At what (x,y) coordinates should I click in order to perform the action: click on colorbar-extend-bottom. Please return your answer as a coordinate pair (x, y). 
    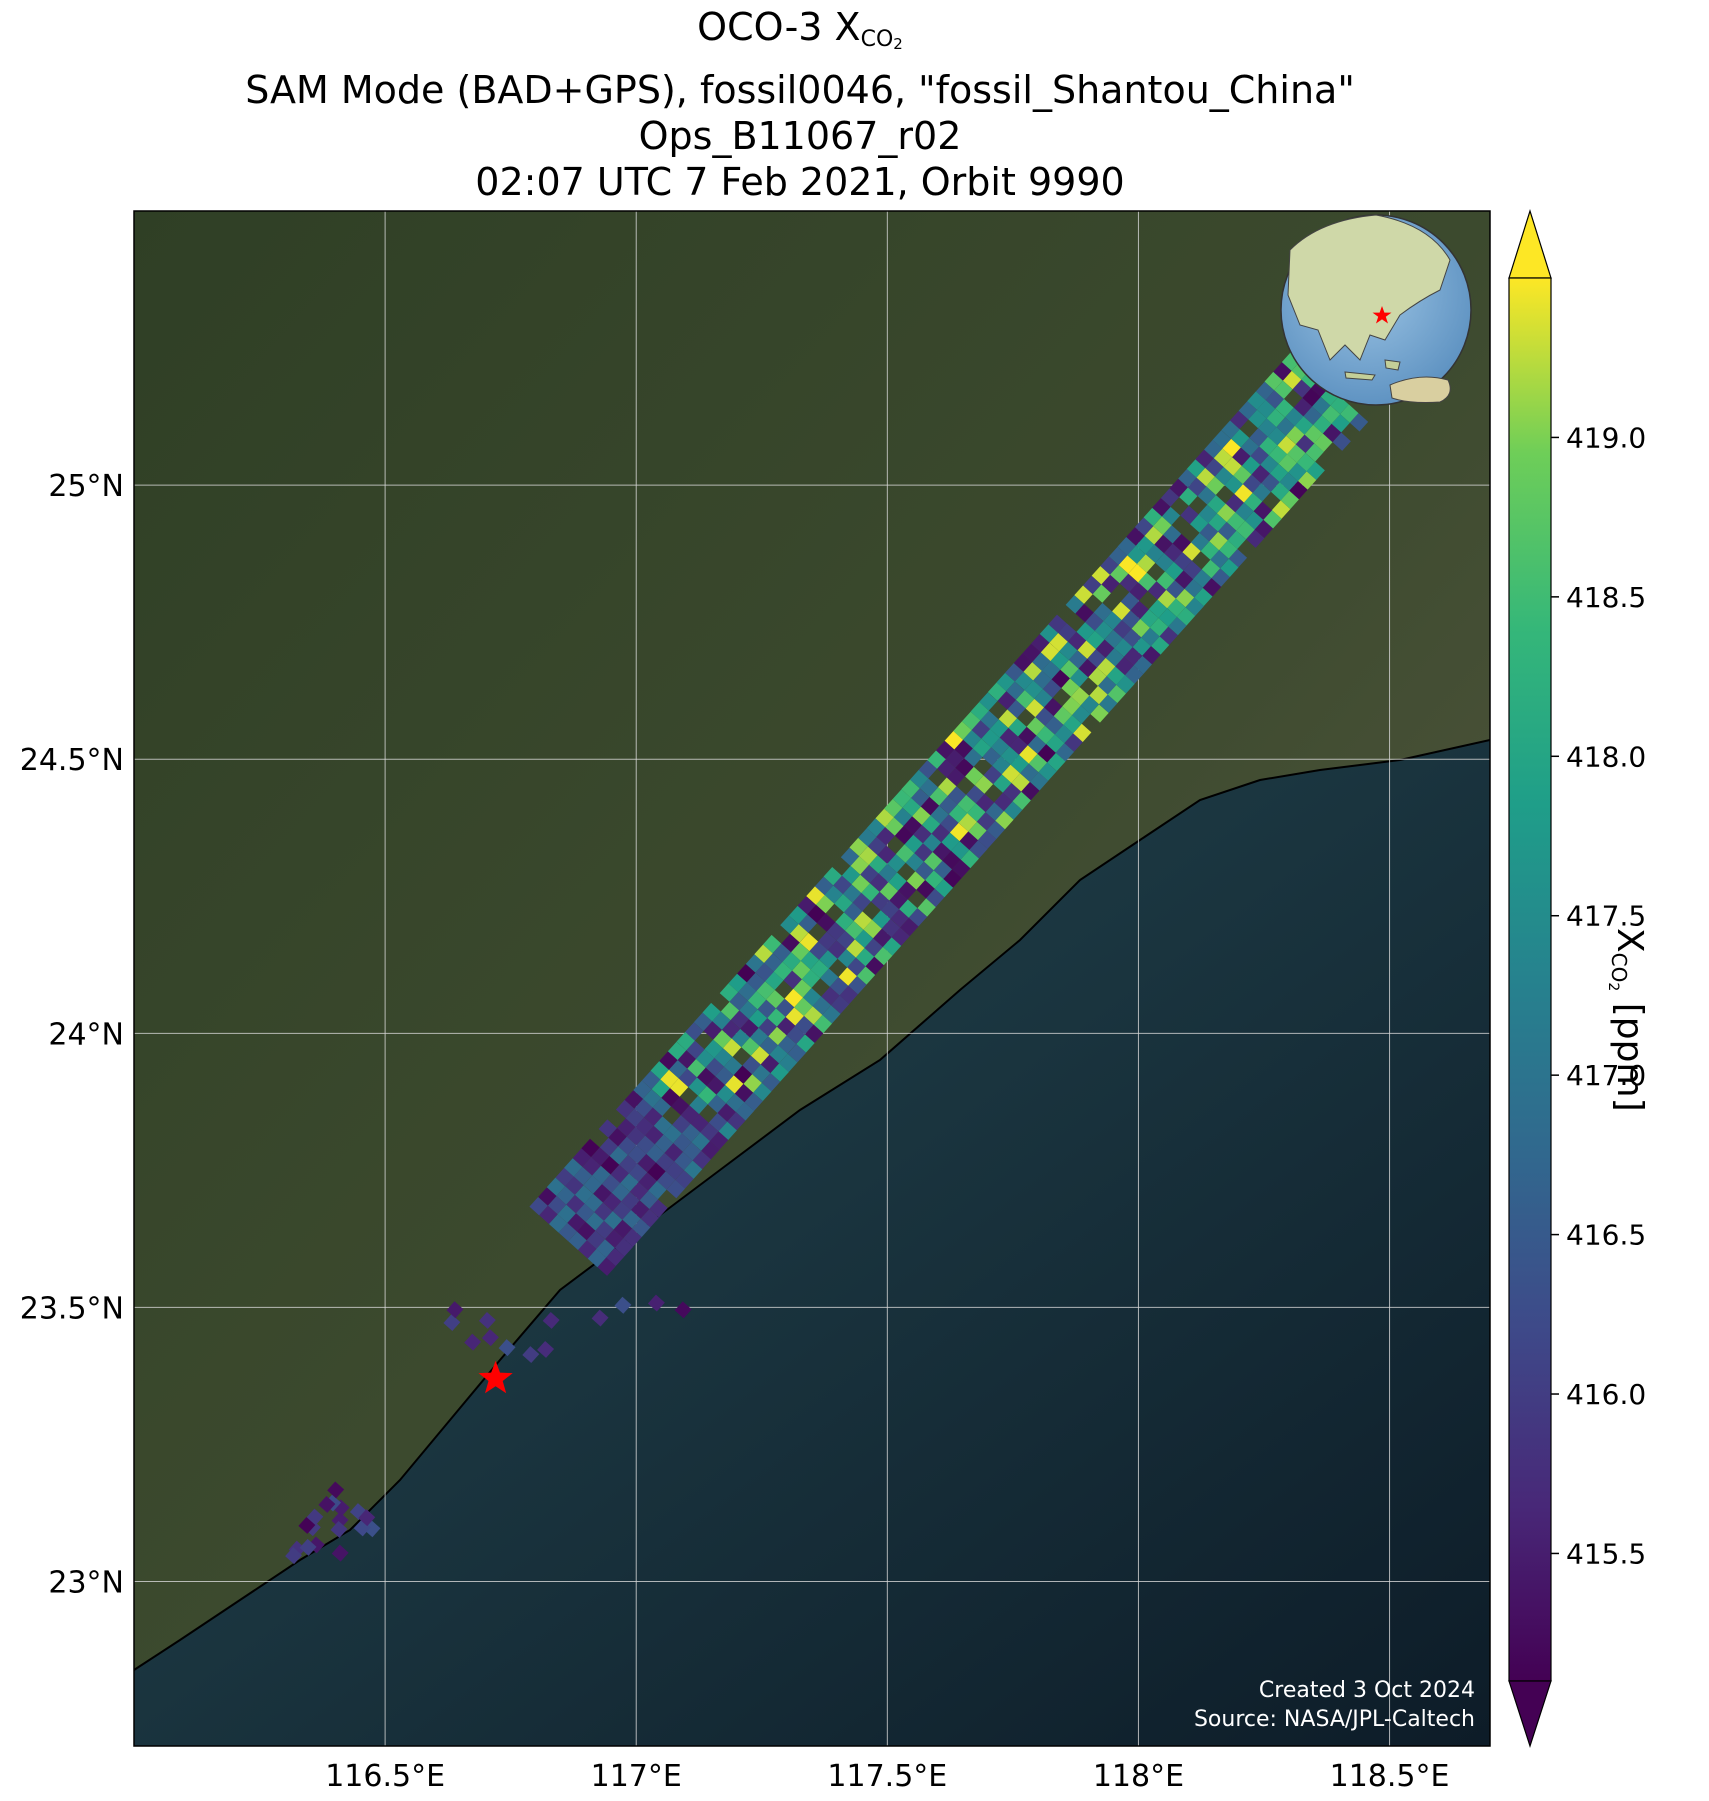
    Looking at the image, I should click on (1530, 1714).